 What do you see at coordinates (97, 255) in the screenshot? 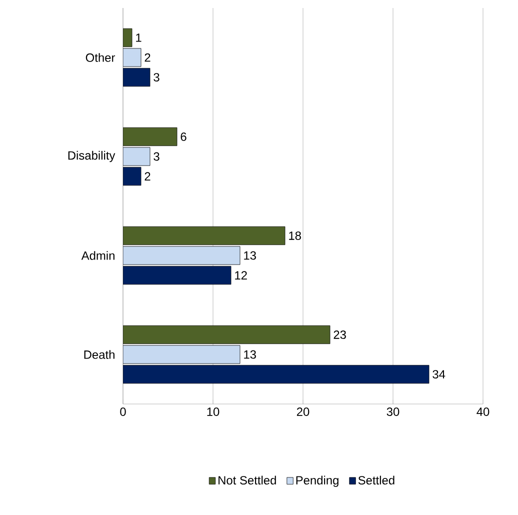
I see `y-tick-label: Admin` at bounding box center [97, 255].